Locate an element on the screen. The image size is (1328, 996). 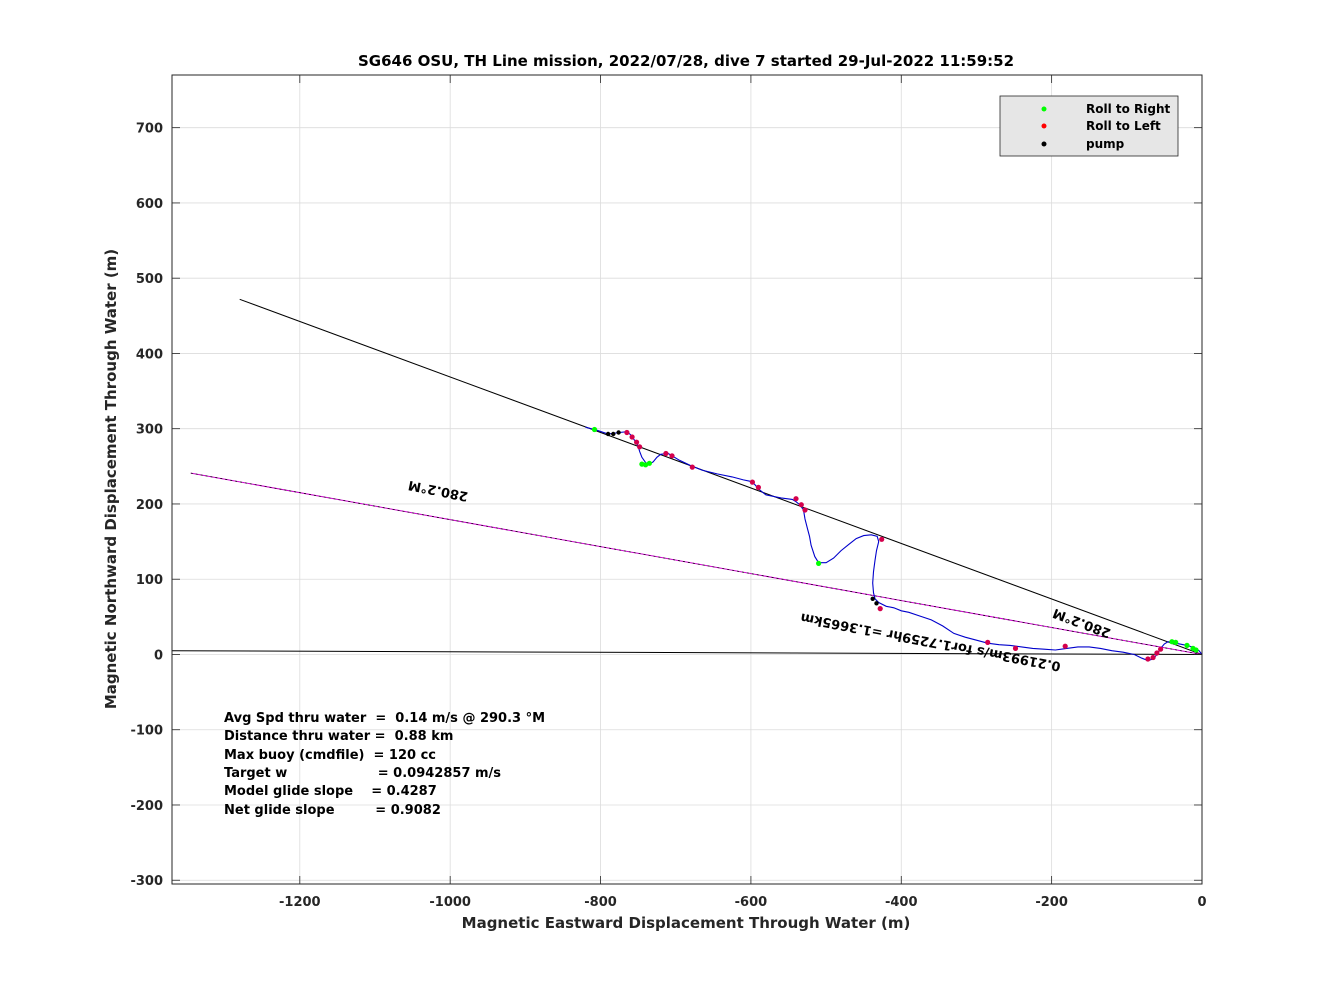
y-tick-label: -200 is located at coordinates (146, 806).